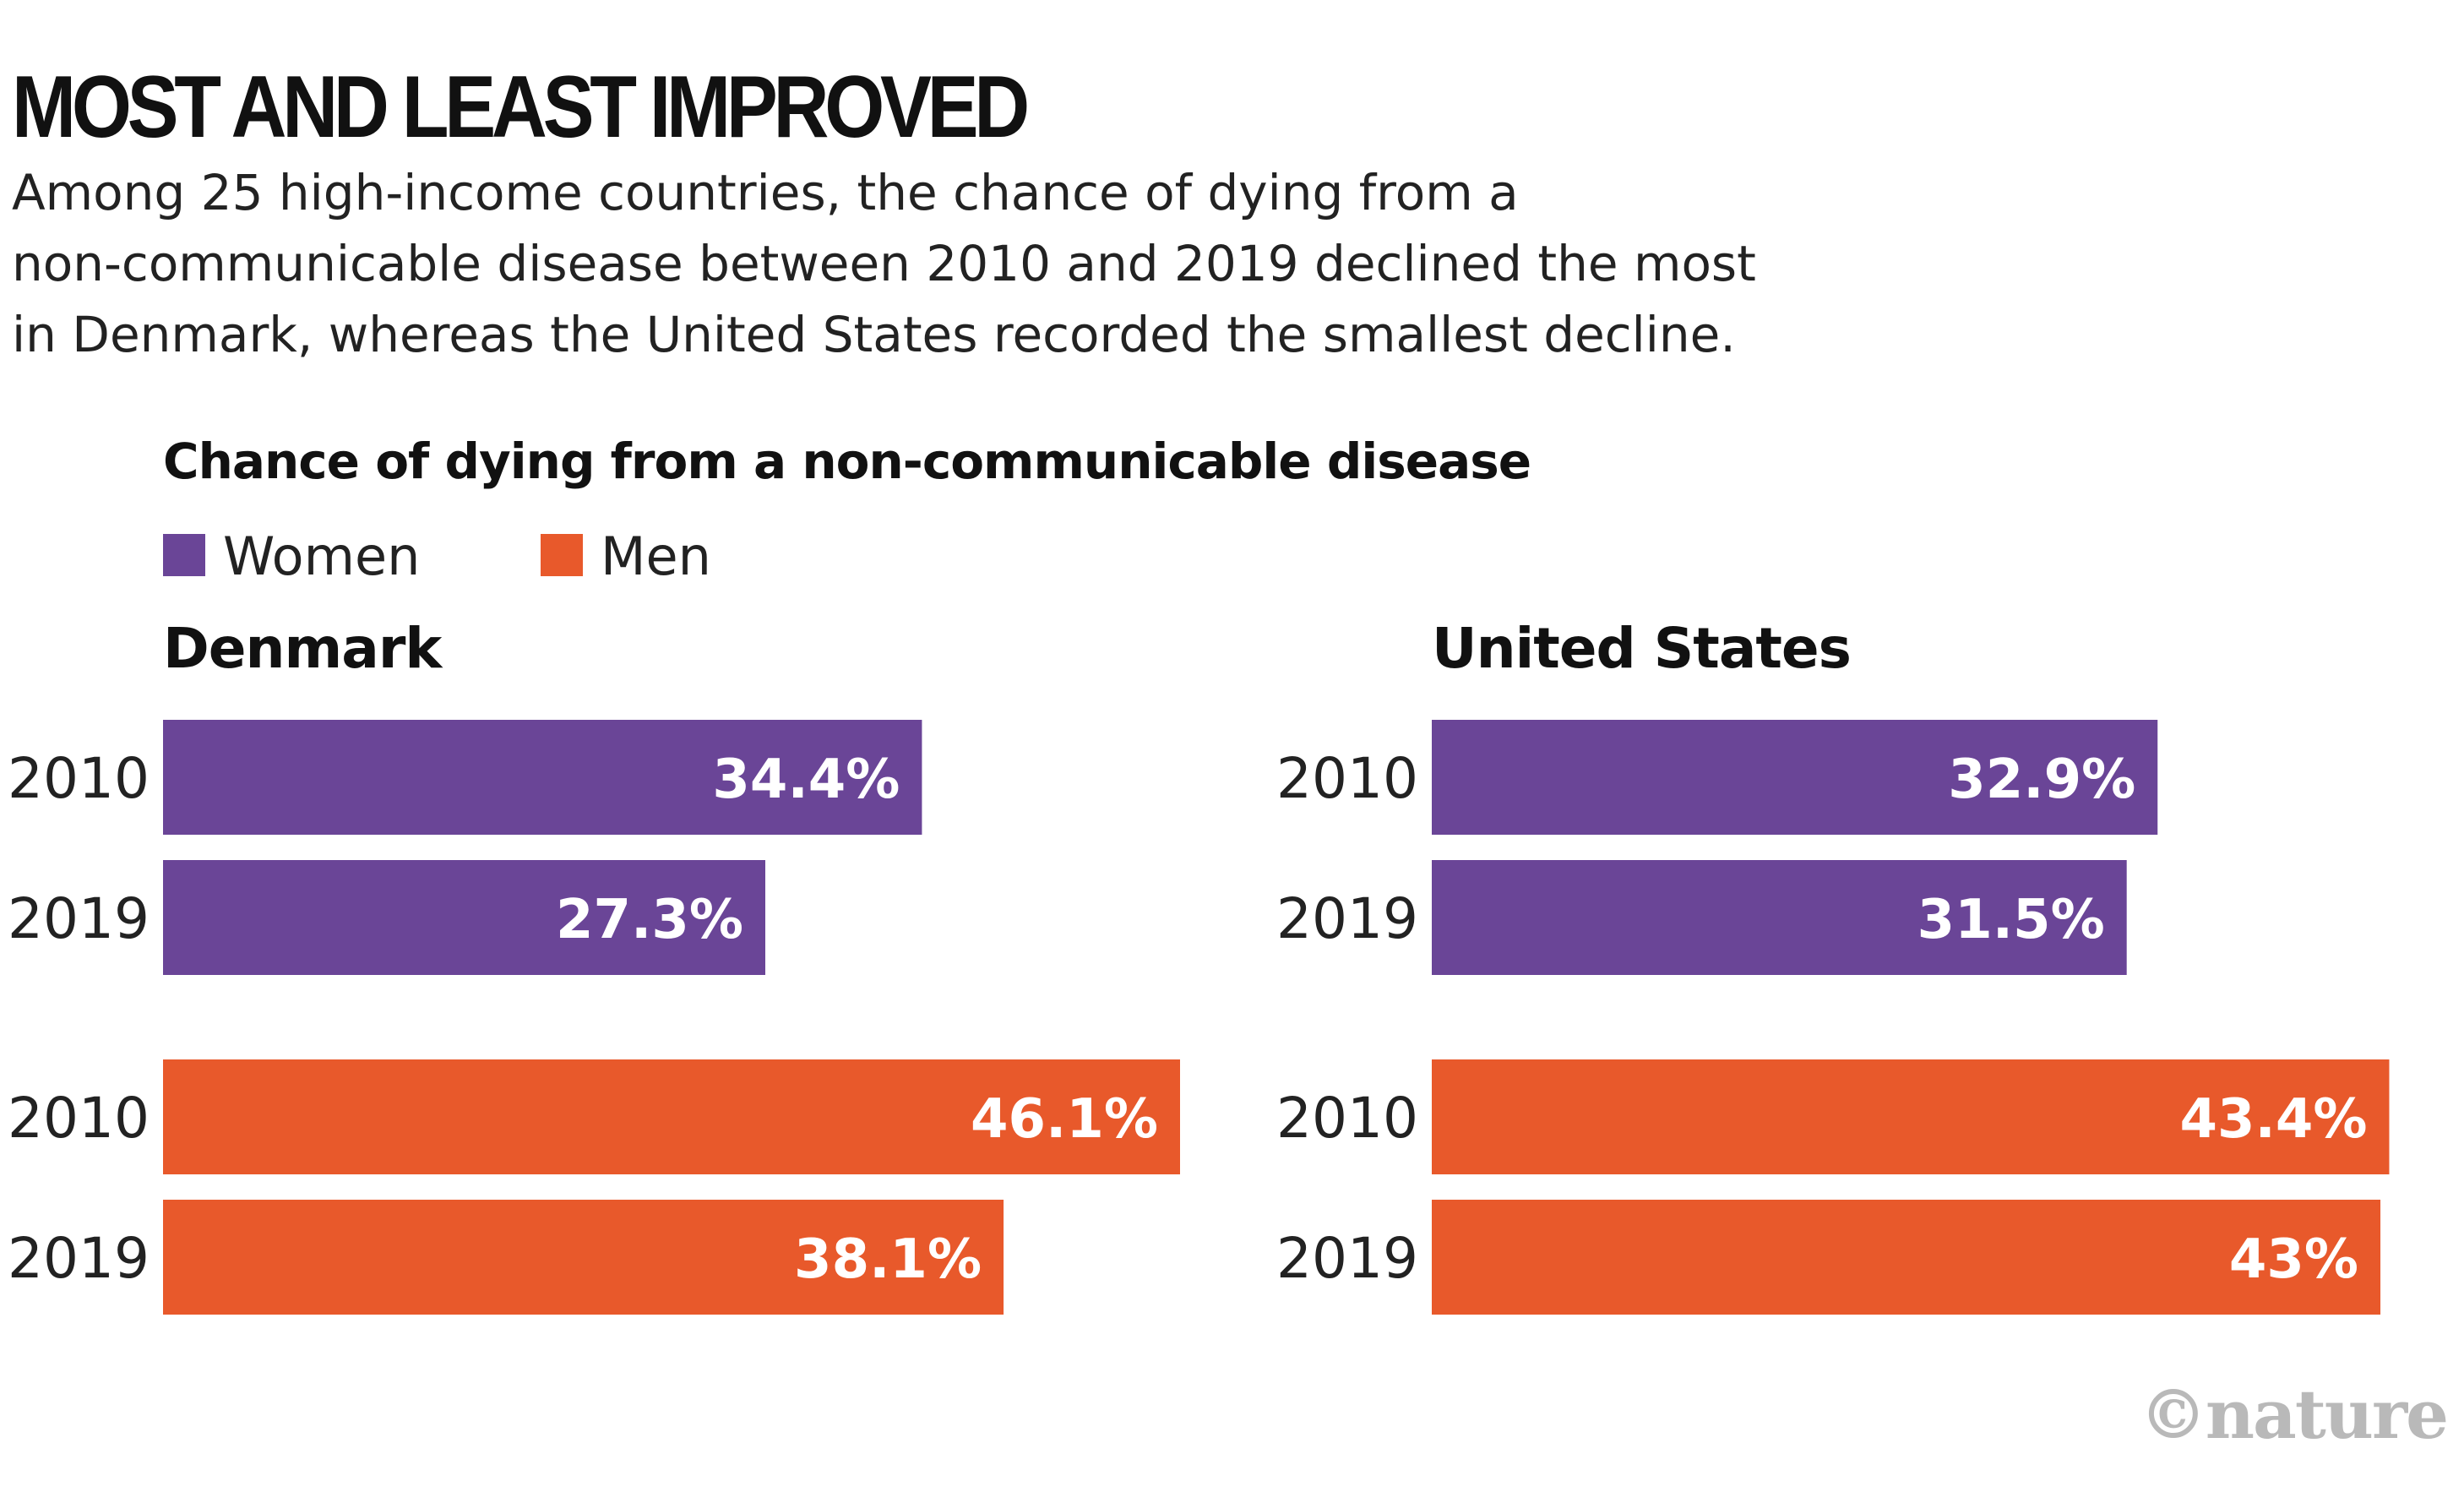 Image resolution: width=2464 pixels, height=1503 pixels. I want to click on year-label-united-states-women-2010: 2010, so click(1347, 778).